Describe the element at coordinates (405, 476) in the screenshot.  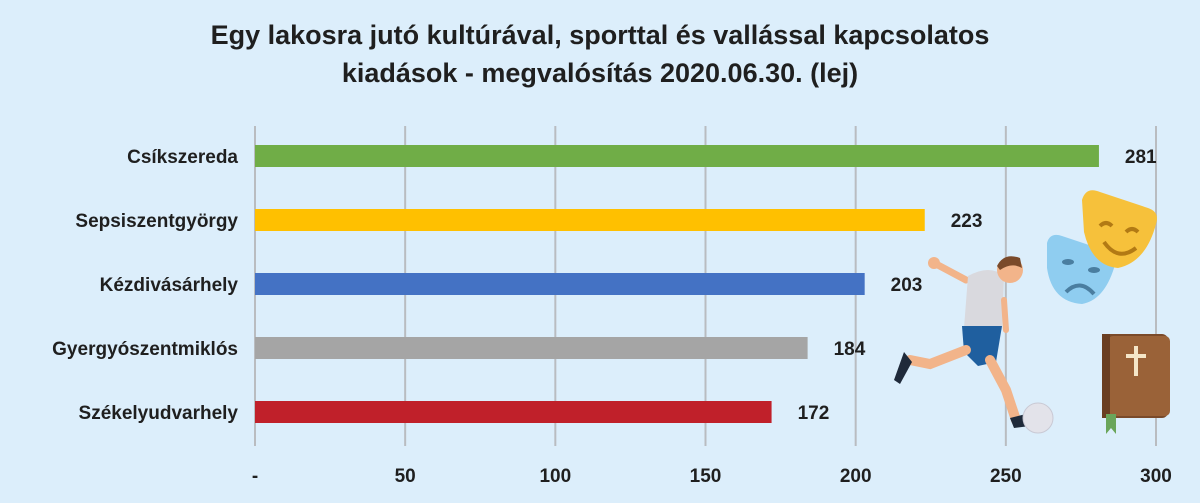
I see `x-tick-label-1: 50` at that location.